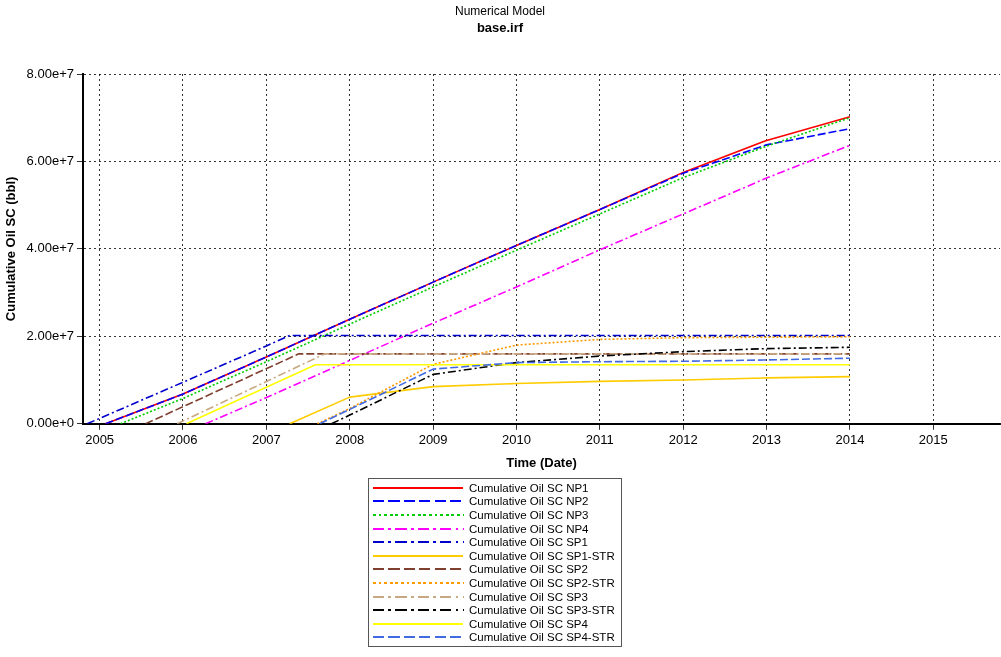  I want to click on legend-label: Cumulative Oil SC NP3, so click(529, 514).